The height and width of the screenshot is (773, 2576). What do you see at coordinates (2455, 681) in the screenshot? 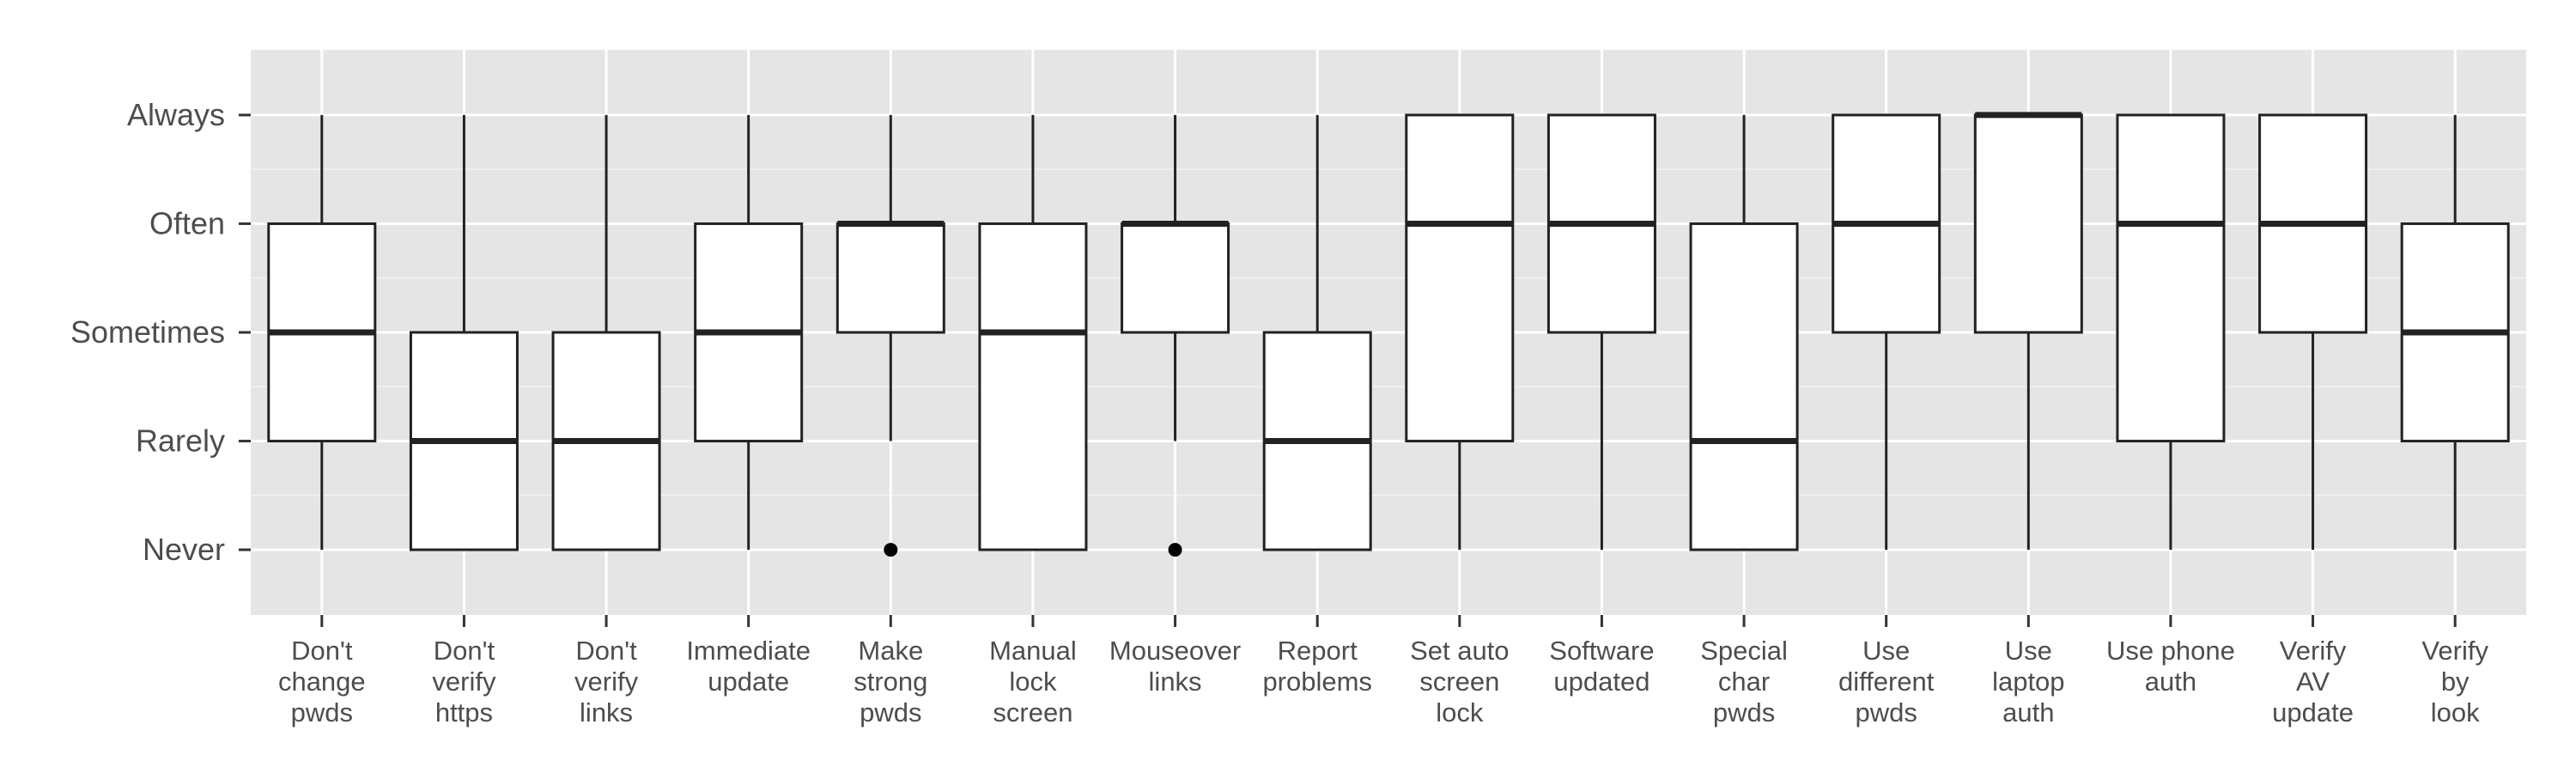
I see `x-tick-label: Verify by look` at bounding box center [2455, 681].